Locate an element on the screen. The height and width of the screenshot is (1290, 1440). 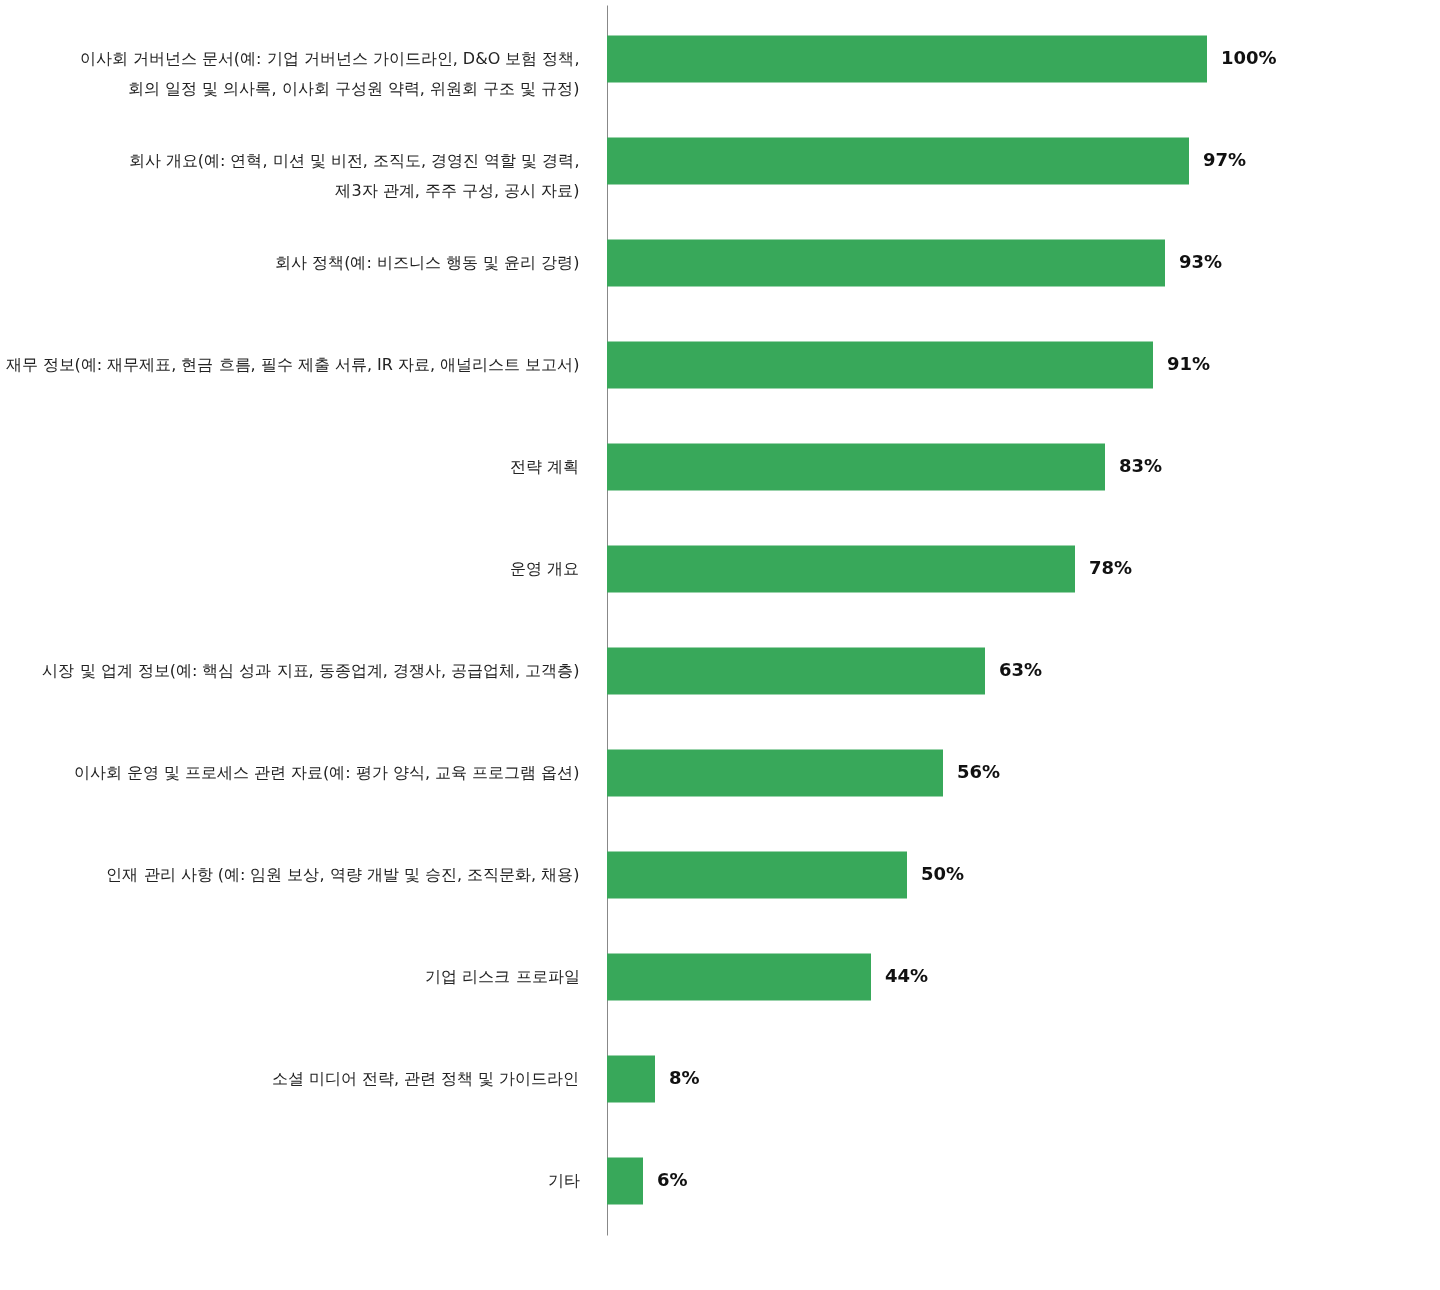
y-tick-label: 운영 개요 is located at coordinates (545, 569).